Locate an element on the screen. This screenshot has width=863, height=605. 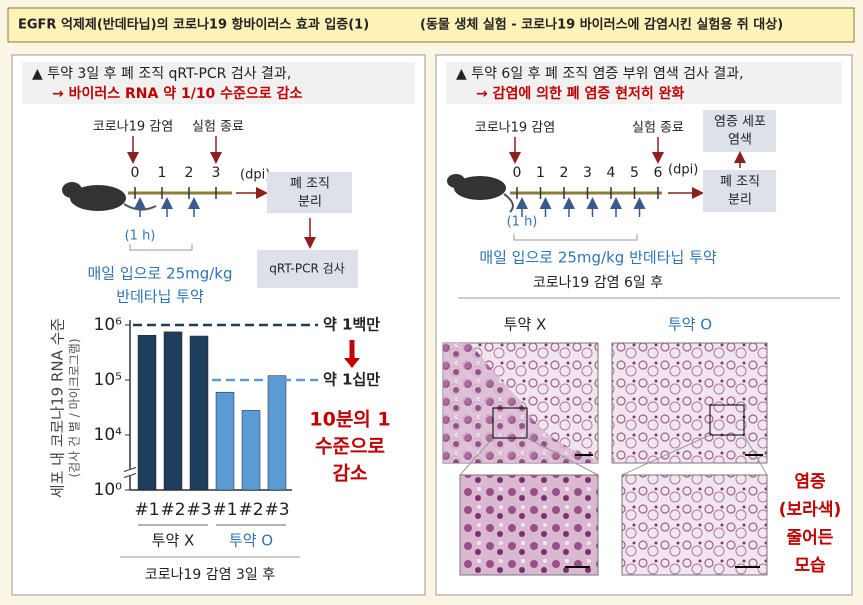
annotation: 수준으로 is located at coordinates (350, 447).